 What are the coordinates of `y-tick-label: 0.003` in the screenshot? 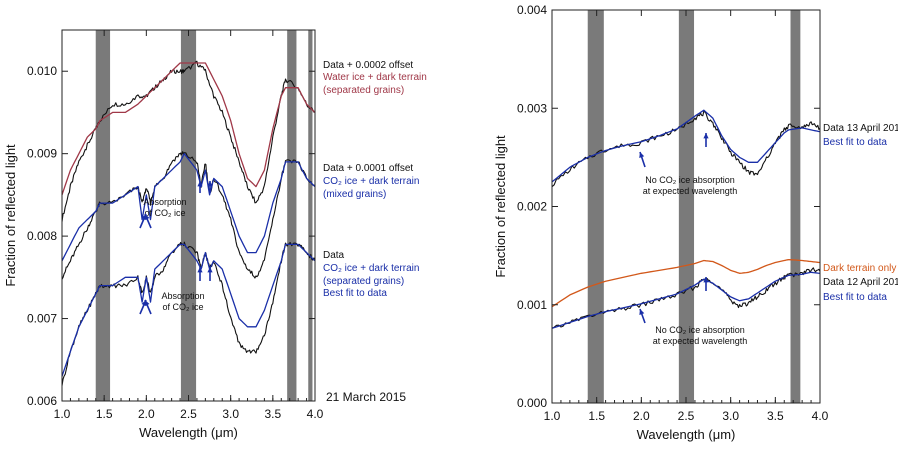 It's located at (532, 108).